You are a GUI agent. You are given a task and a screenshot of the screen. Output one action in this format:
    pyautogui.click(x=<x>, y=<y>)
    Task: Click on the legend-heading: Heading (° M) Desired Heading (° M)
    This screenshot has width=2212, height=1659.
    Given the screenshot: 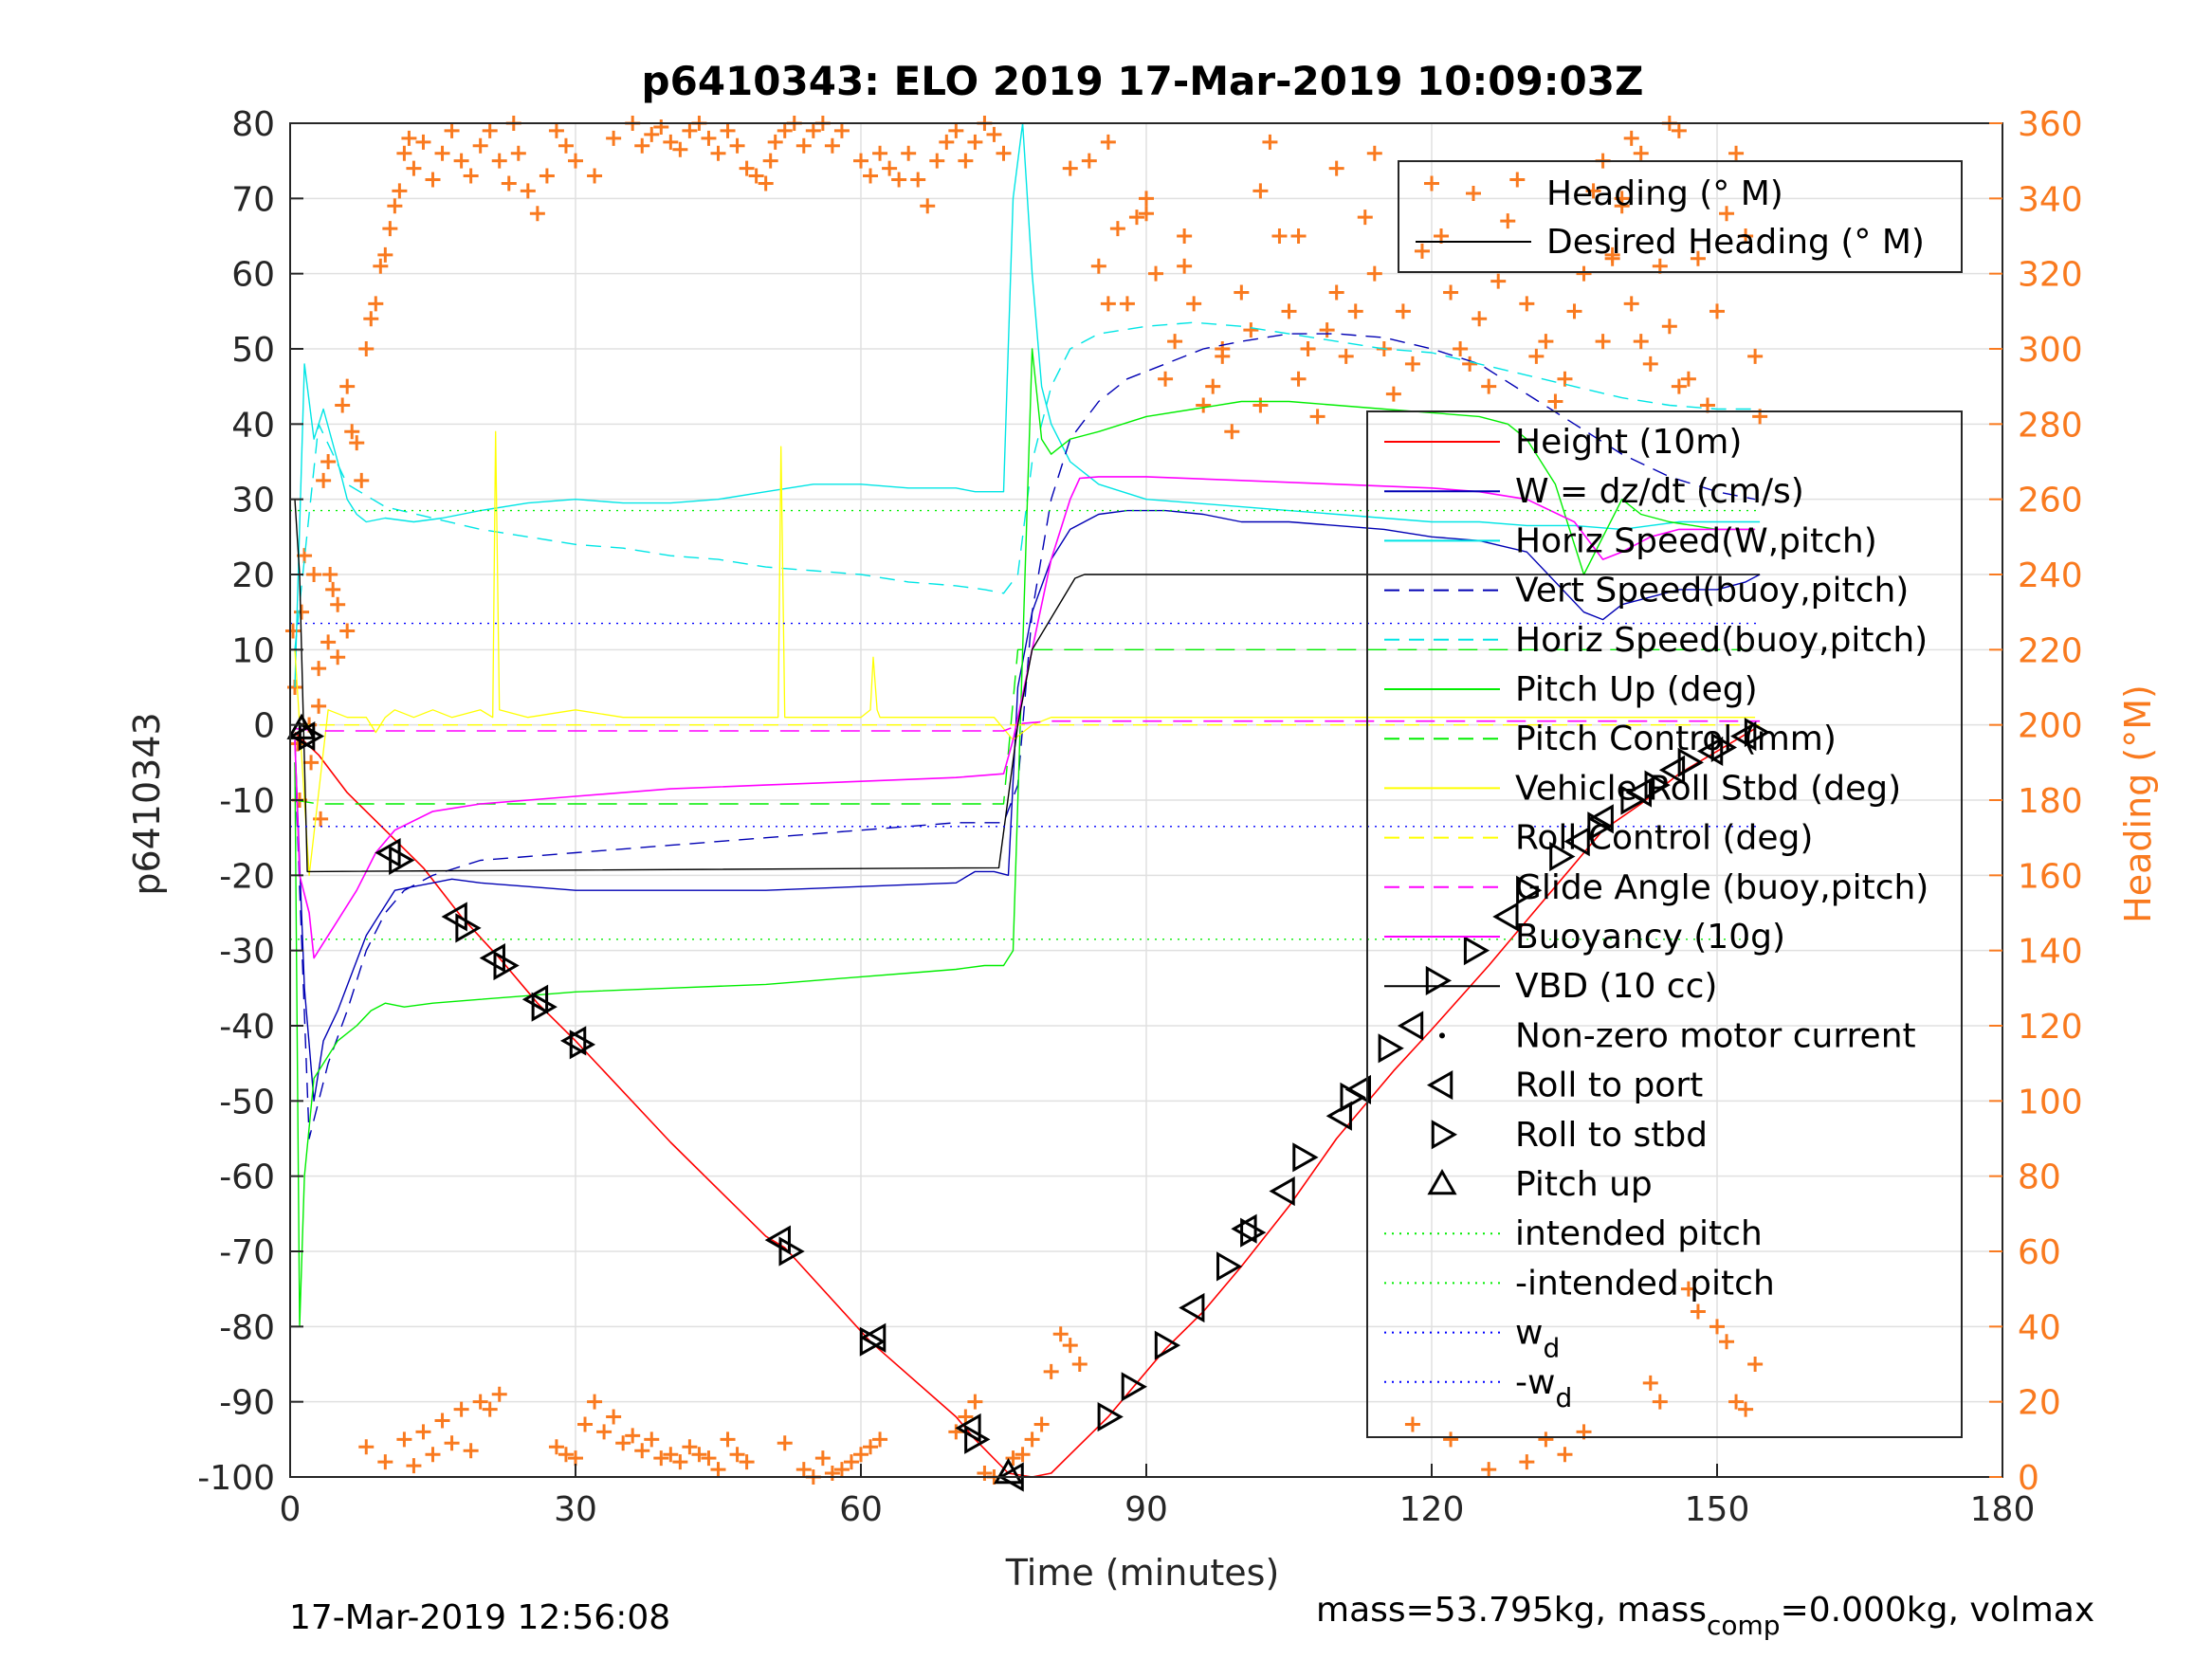 What is the action you would take?
    pyautogui.click(x=1680, y=216)
    